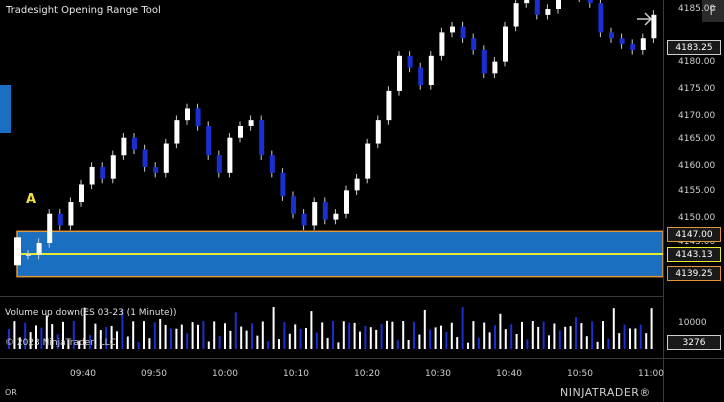 The width and height of the screenshot is (724, 402). I want to click on price-tick: 4185.00, so click(697, 9).